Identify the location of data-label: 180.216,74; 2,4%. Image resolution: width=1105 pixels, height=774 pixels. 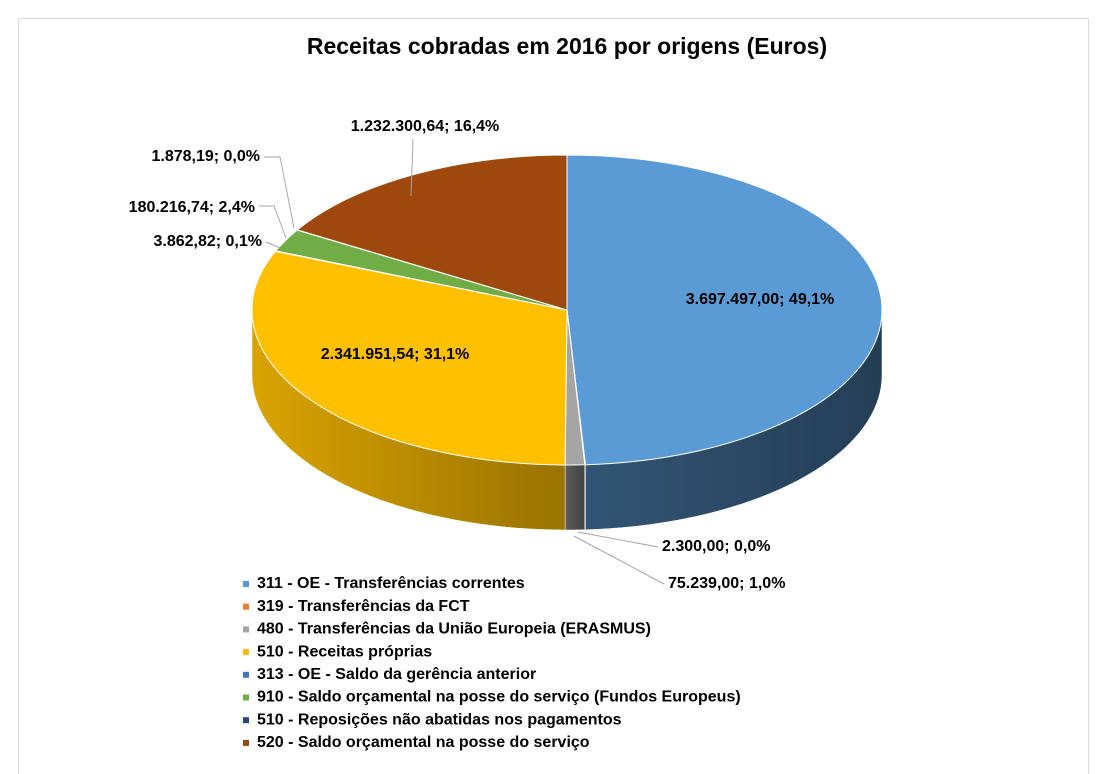
(192, 207).